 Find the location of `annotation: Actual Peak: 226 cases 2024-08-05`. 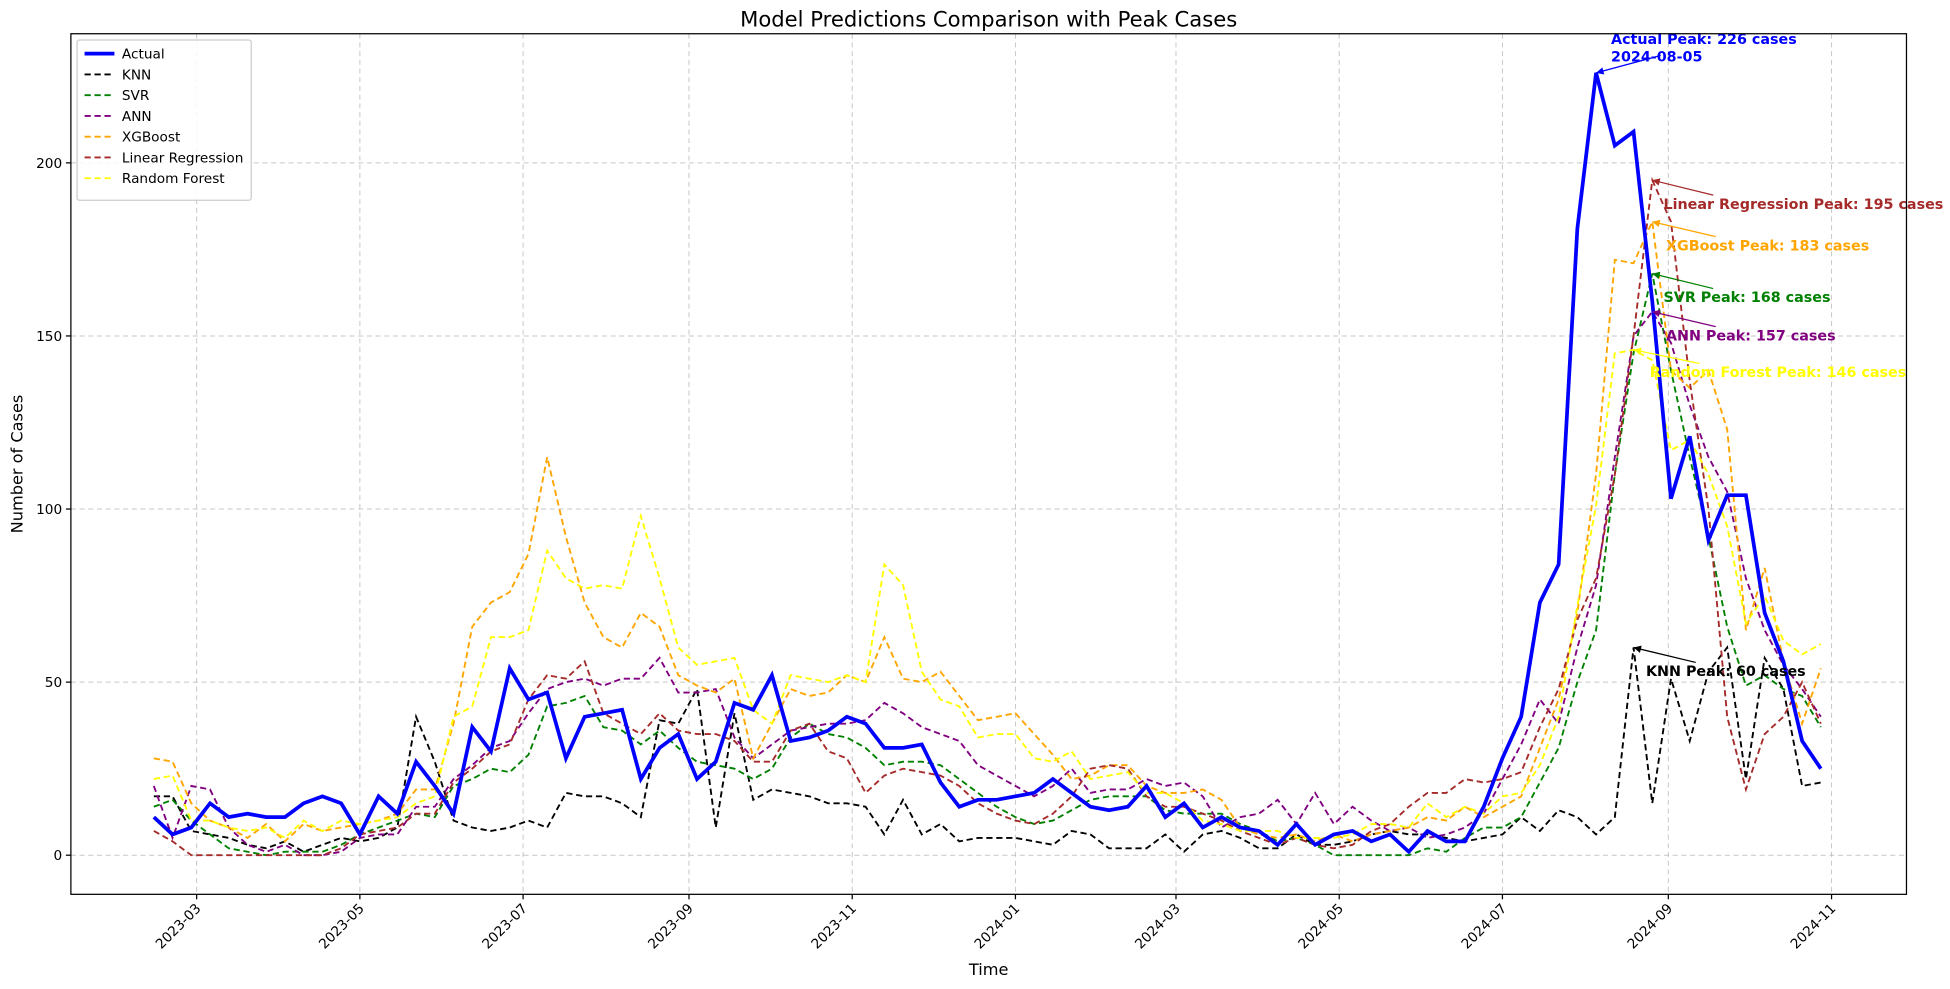

annotation: Actual Peak: 226 cases 2024-08-05 is located at coordinates (1696, 53).